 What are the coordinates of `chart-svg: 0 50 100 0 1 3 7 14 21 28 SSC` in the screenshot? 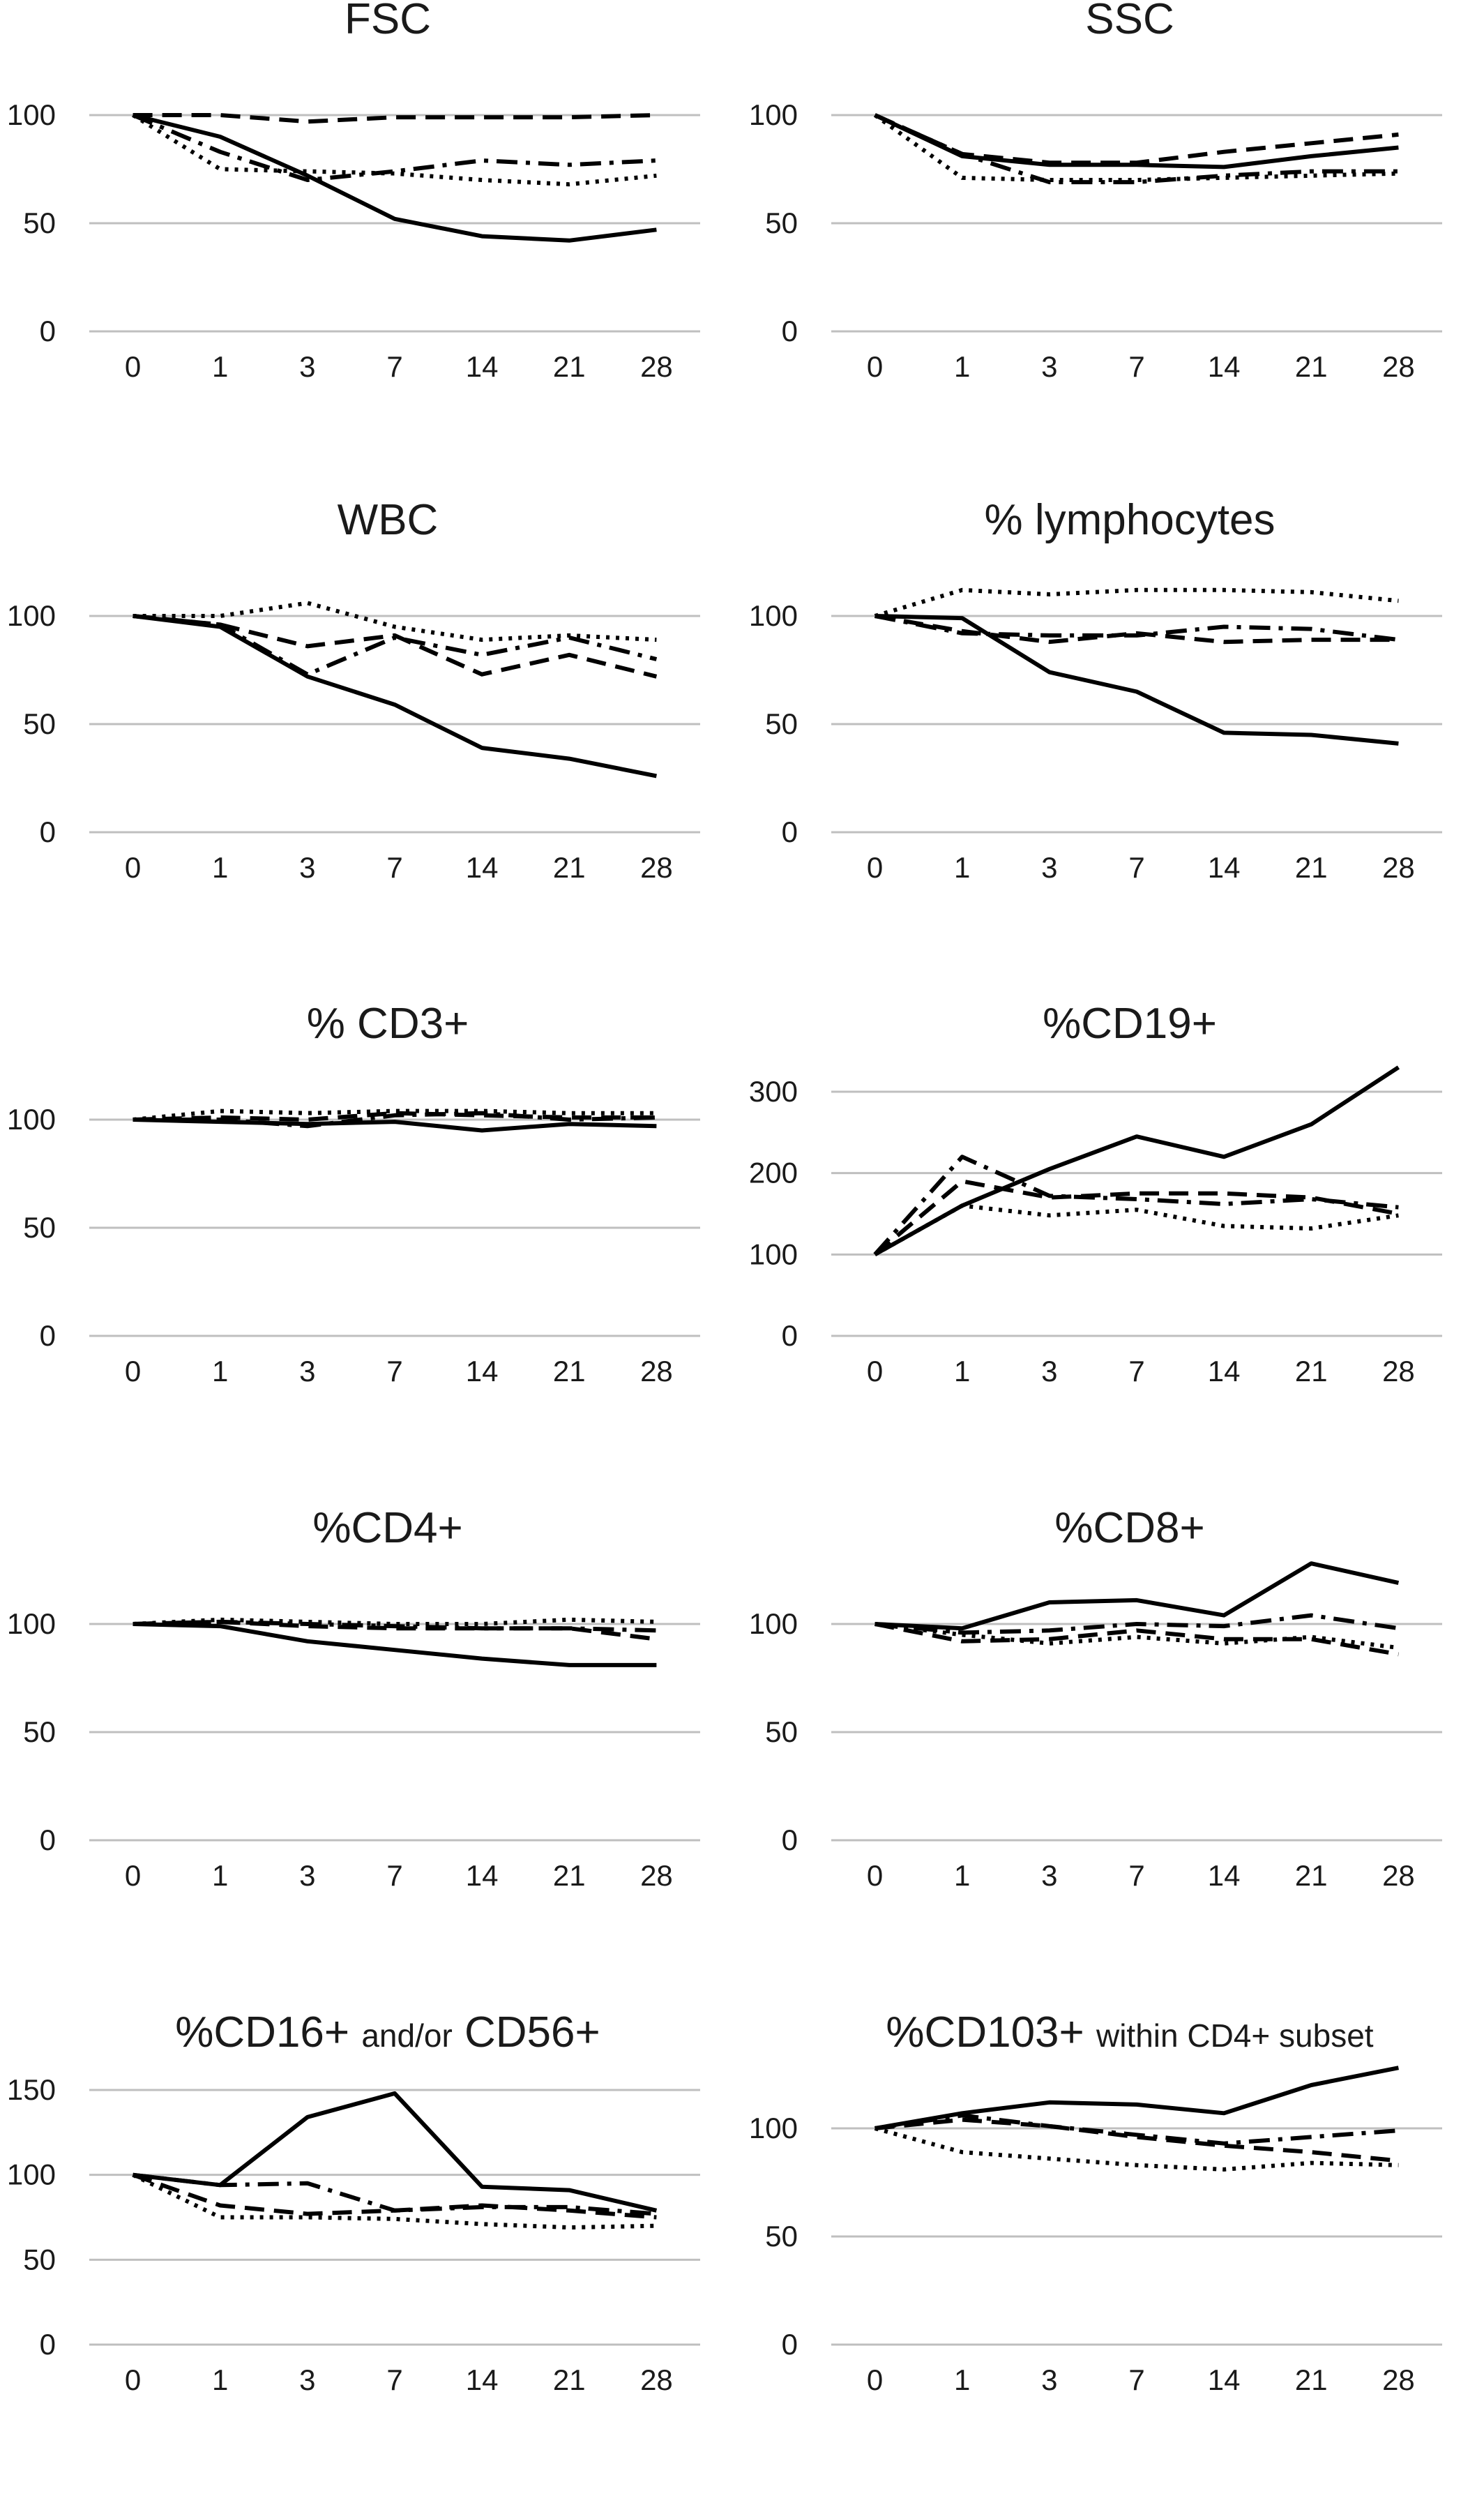 It's located at (1095, 191).